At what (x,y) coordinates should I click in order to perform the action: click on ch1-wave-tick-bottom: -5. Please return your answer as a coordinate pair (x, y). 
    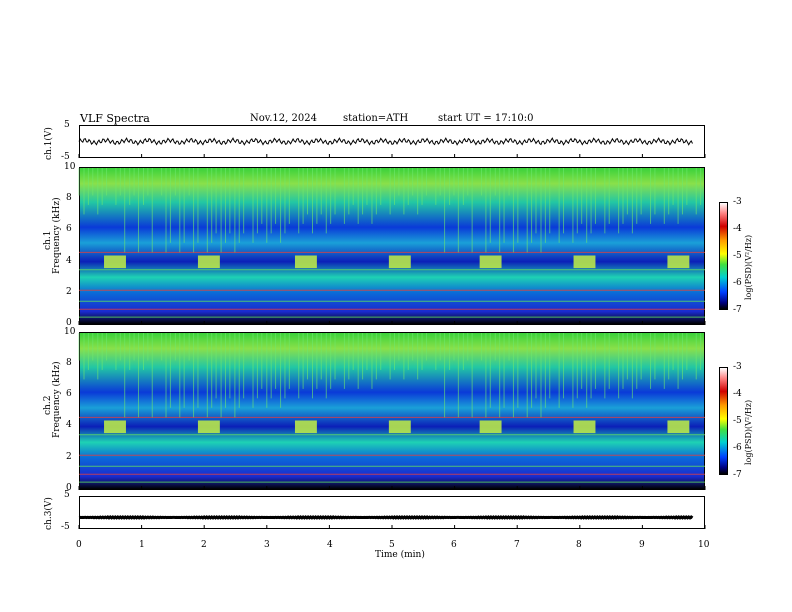
    Looking at the image, I should click on (65, 157).